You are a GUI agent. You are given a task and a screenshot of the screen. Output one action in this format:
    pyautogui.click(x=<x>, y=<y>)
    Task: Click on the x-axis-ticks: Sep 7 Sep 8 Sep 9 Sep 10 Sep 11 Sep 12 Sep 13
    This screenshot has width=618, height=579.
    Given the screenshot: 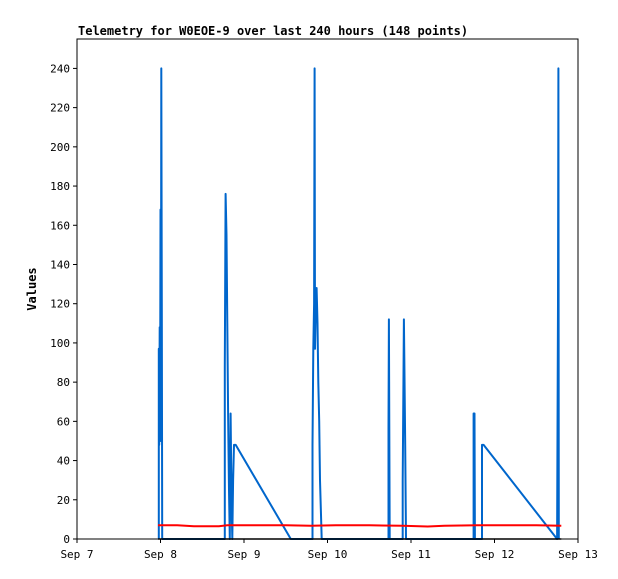 What is the action you would take?
    pyautogui.click(x=329, y=550)
    